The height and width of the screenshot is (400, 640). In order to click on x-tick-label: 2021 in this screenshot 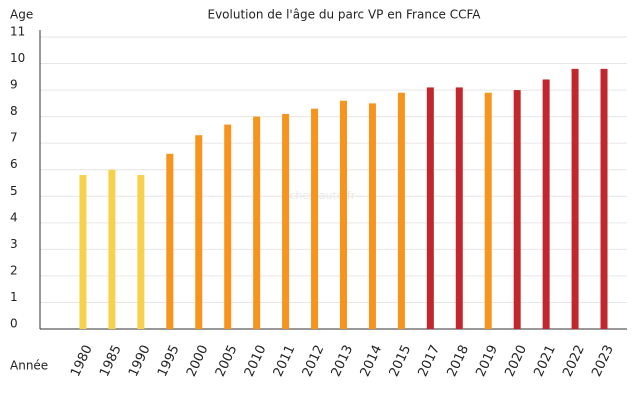, I will do `click(545, 361)`.